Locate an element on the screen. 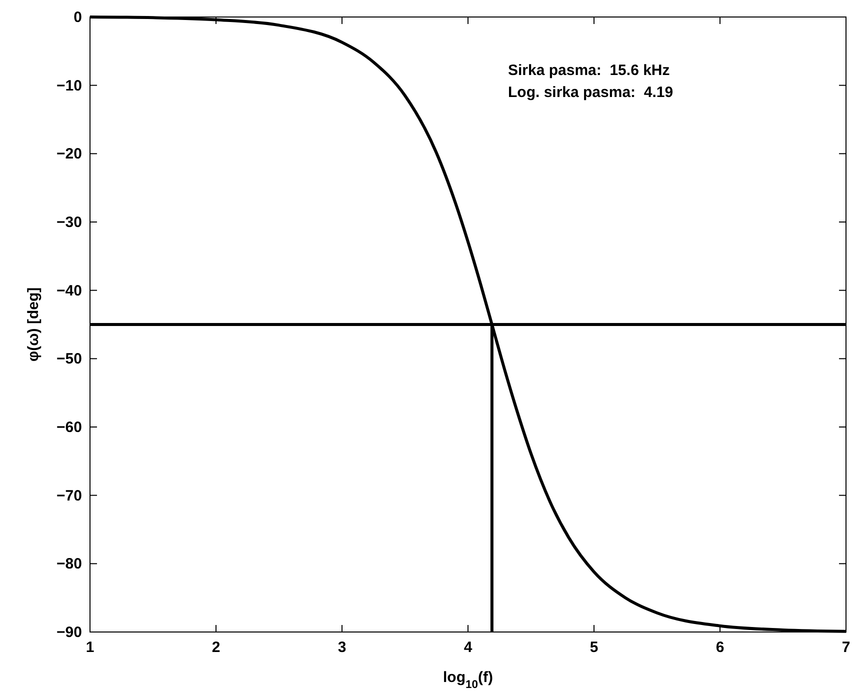 The width and height of the screenshot is (866, 697). y-tick-label: −20 is located at coordinates (69, 154).